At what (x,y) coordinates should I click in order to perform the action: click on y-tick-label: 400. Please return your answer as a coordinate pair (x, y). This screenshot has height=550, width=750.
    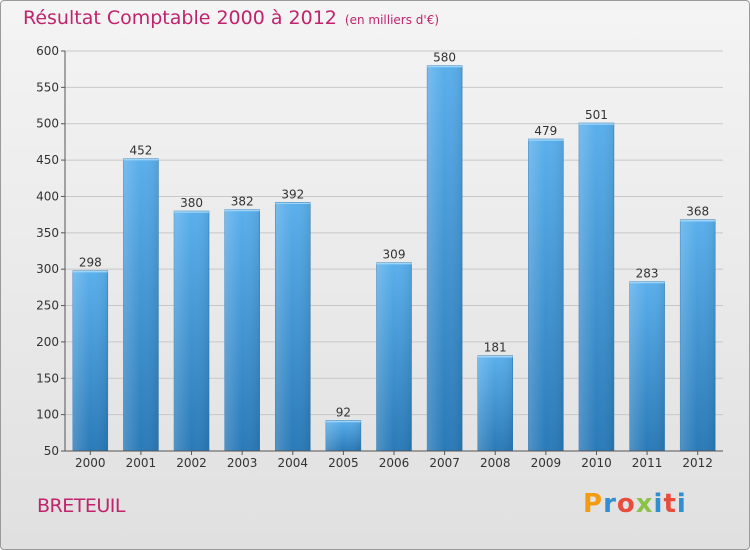
    Looking at the image, I should click on (47, 196).